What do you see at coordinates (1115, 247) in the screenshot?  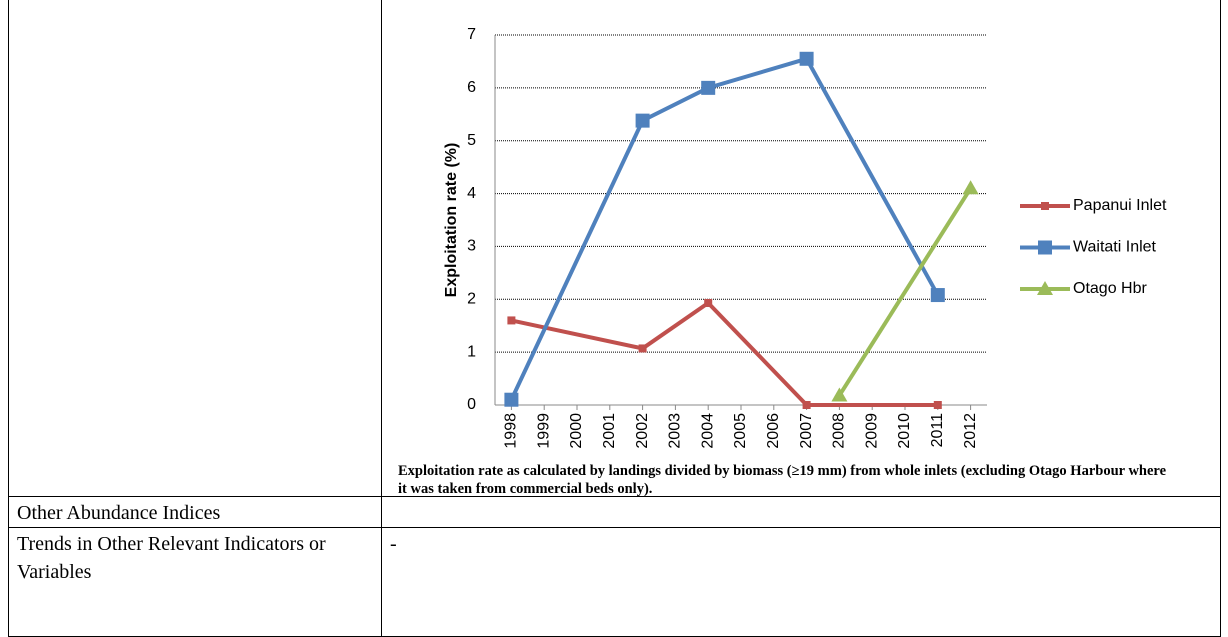 I see `legend-label: Waitati Inlet` at bounding box center [1115, 247].